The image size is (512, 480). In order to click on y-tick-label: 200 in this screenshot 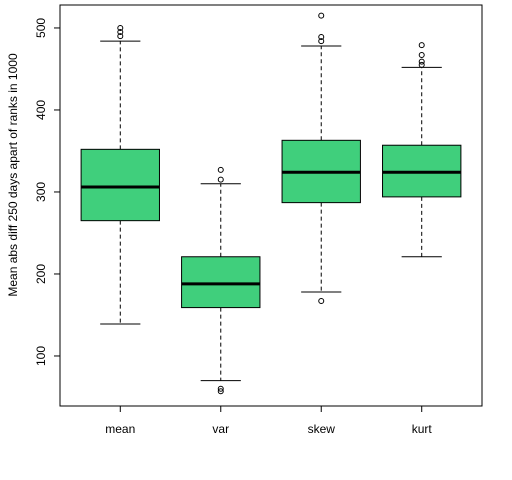, I will do `click(41, 274)`.